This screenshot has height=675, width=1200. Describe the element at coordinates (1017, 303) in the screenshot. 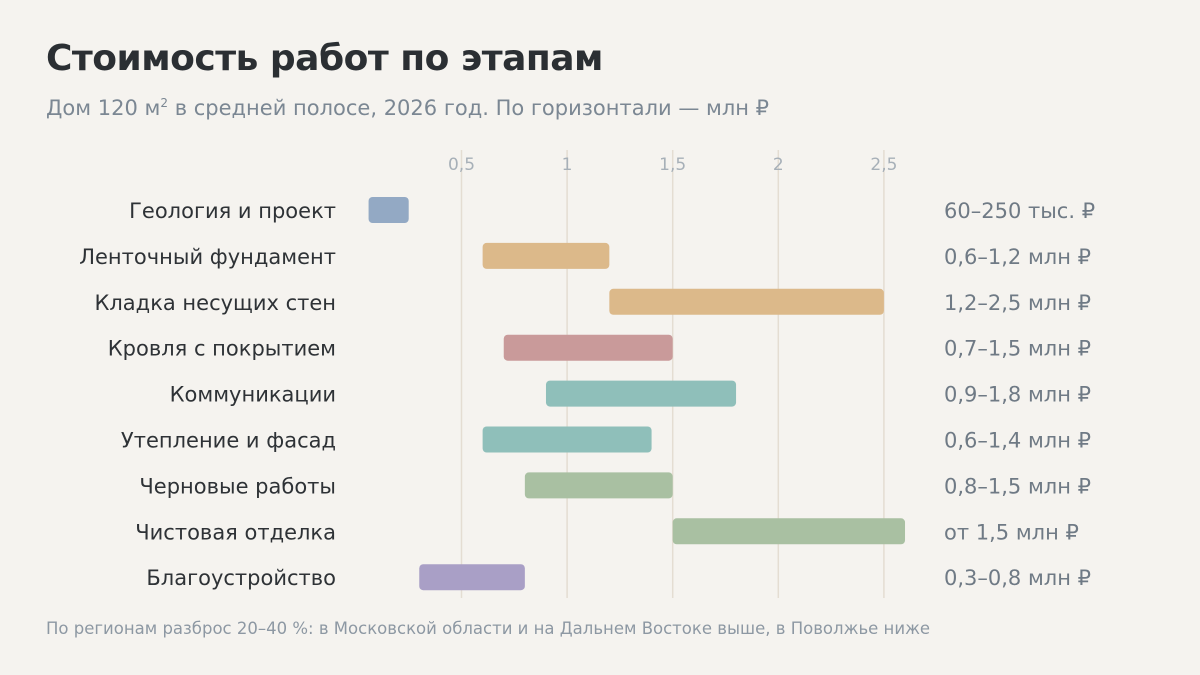

I see `range-value-label: 1,2–2,5 млн ₽` at that location.